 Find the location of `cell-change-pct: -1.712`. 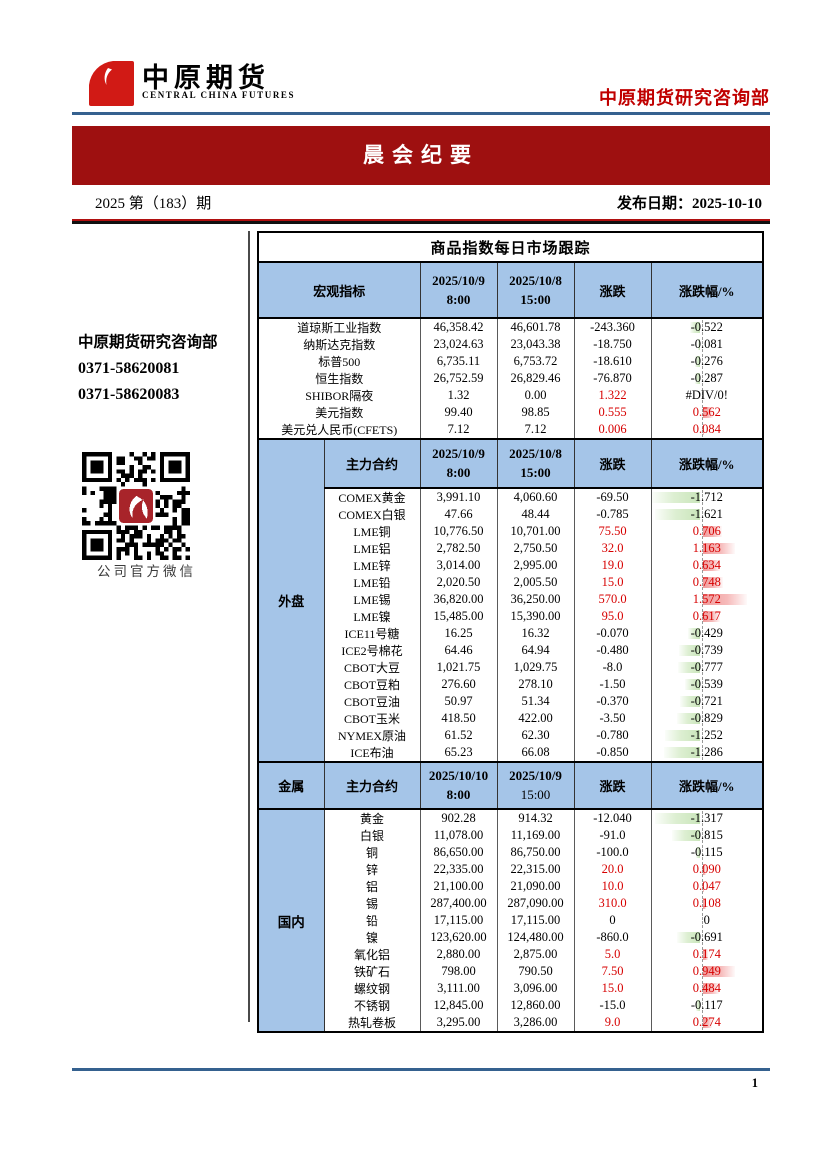

cell-change-pct: -1.712 is located at coordinates (707, 497).